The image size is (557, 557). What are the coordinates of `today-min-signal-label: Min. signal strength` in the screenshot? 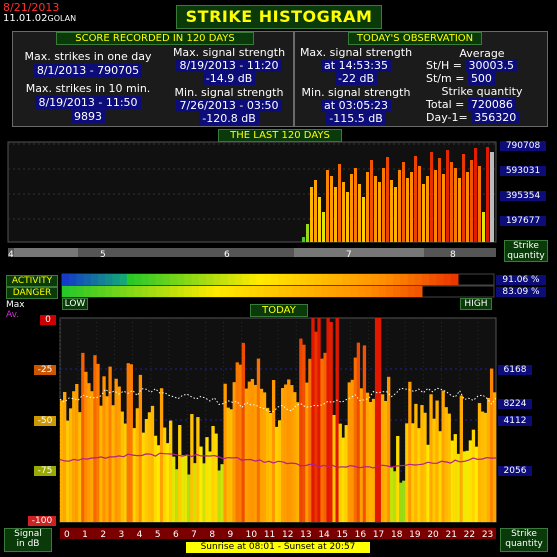 It's located at (356, 92).